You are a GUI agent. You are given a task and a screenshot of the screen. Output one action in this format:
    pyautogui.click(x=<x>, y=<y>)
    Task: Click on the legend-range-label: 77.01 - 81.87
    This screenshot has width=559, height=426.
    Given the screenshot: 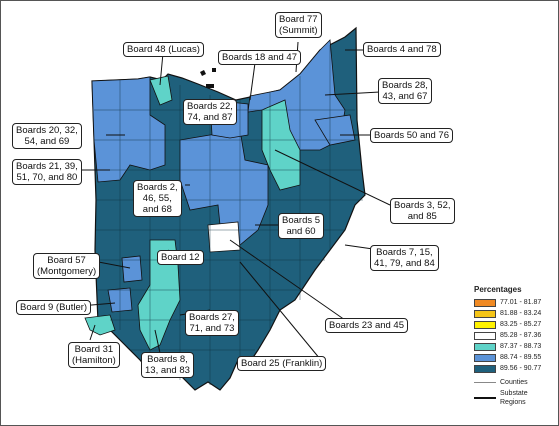 What is the action you would take?
    pyautogui.click(x=521, y=302)
    